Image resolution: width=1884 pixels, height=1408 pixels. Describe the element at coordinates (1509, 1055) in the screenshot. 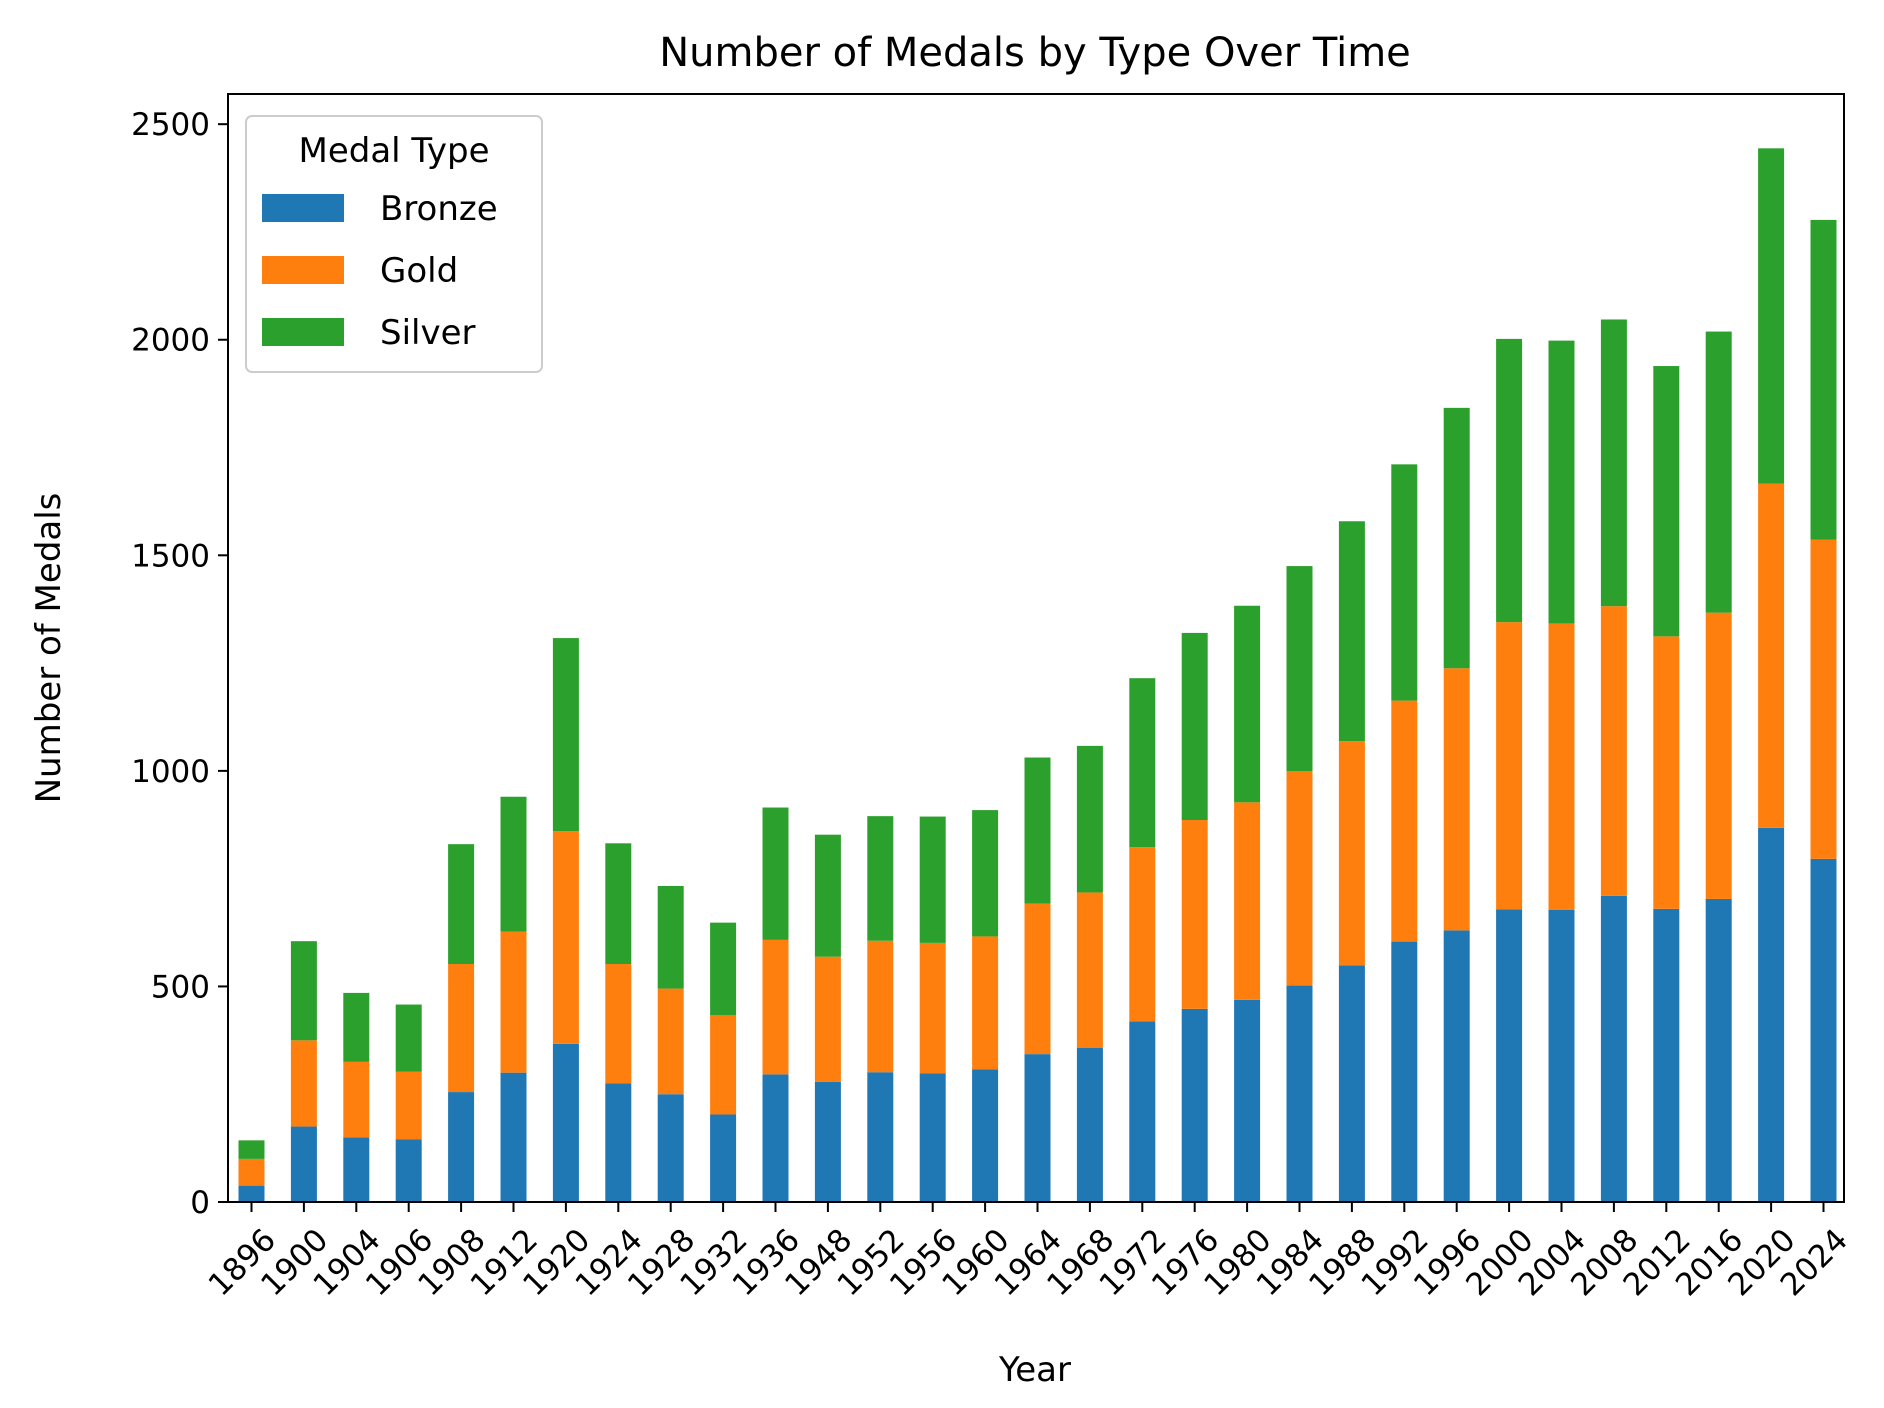

I see `bar-bronze-2000` at that location.